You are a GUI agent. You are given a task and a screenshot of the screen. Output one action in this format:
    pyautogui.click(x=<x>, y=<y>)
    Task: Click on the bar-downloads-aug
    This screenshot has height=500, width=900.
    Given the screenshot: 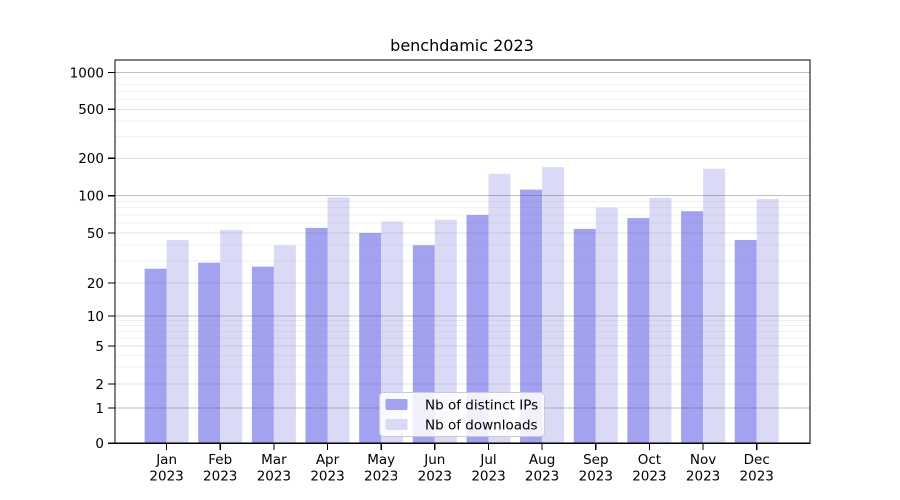 What is the action you would take?
    pyautogui.click(x=553, y=305)
    